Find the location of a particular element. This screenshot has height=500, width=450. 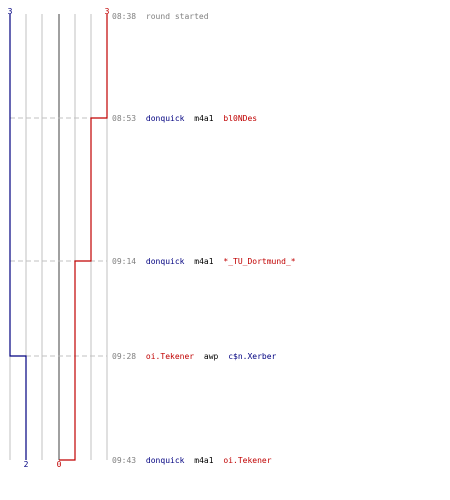

event-victim: c$n.Xerber is located at coordinates (252, 356).